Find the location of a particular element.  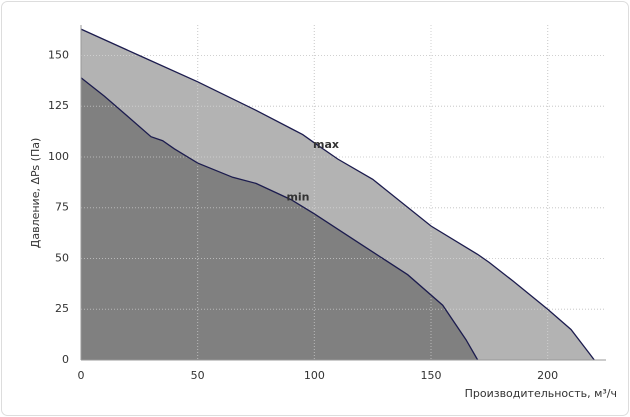

y-tick-label: 25 is located at coordinates (62, 308).